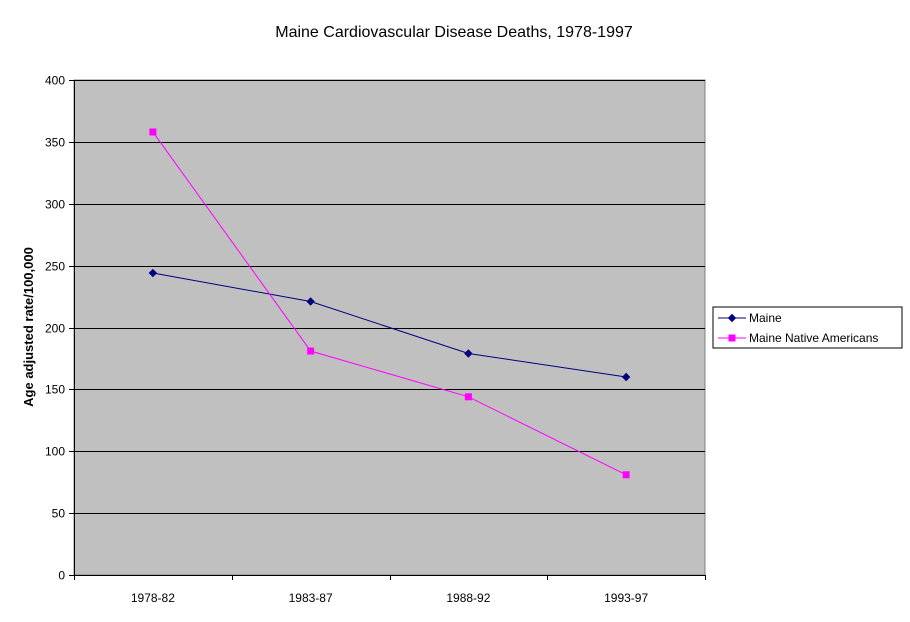  I want to click on x-tick-label: 1978-82, so click(153, 598).